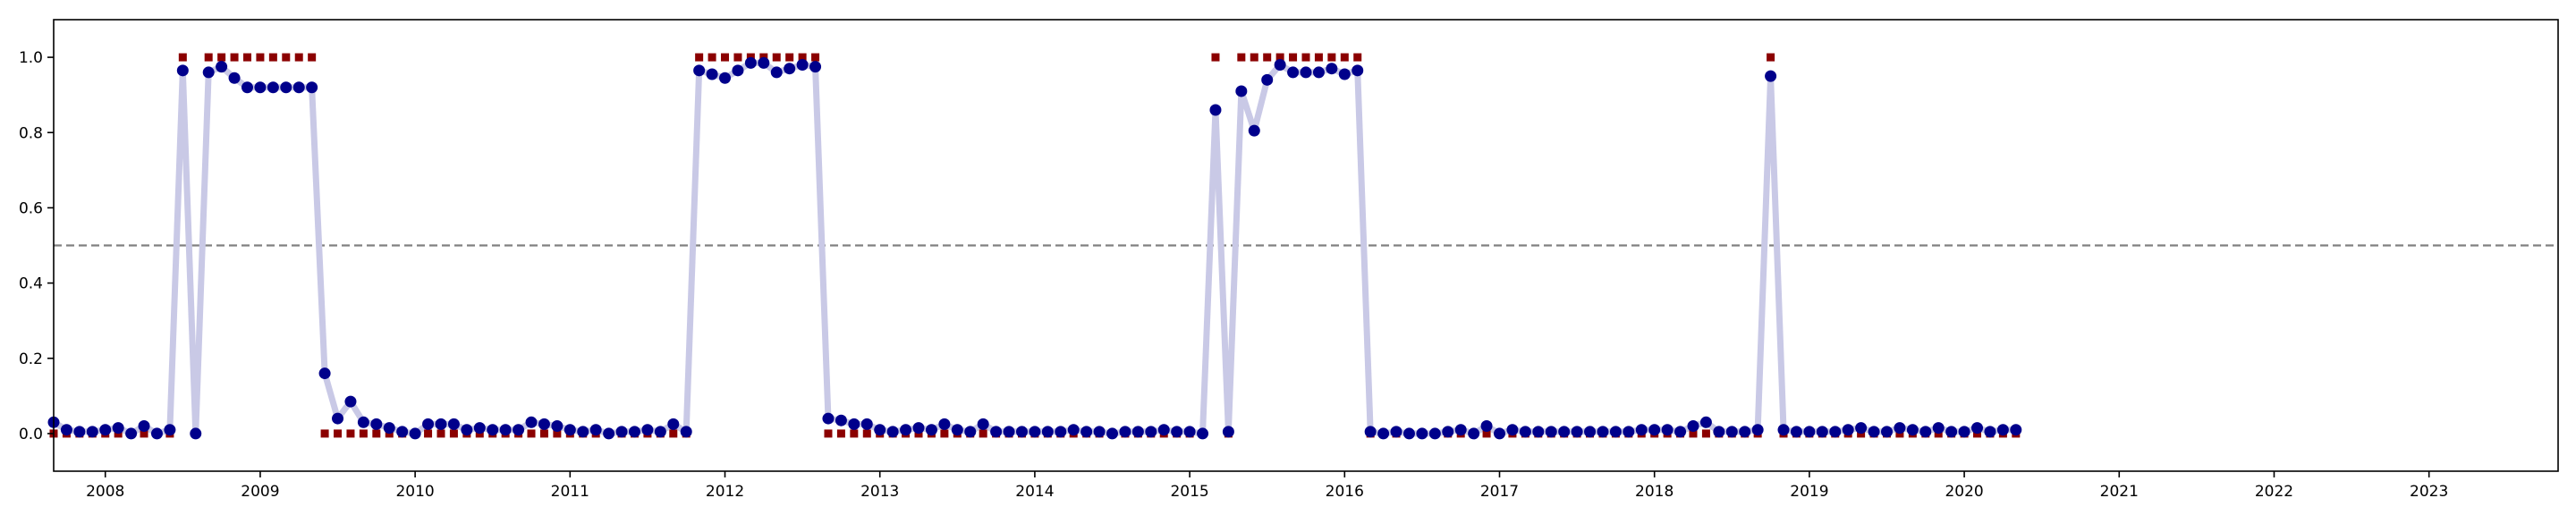 This screenshot has height=515, width=2576. I want to click on y-tick-label: 0.0, so click(31, 435).